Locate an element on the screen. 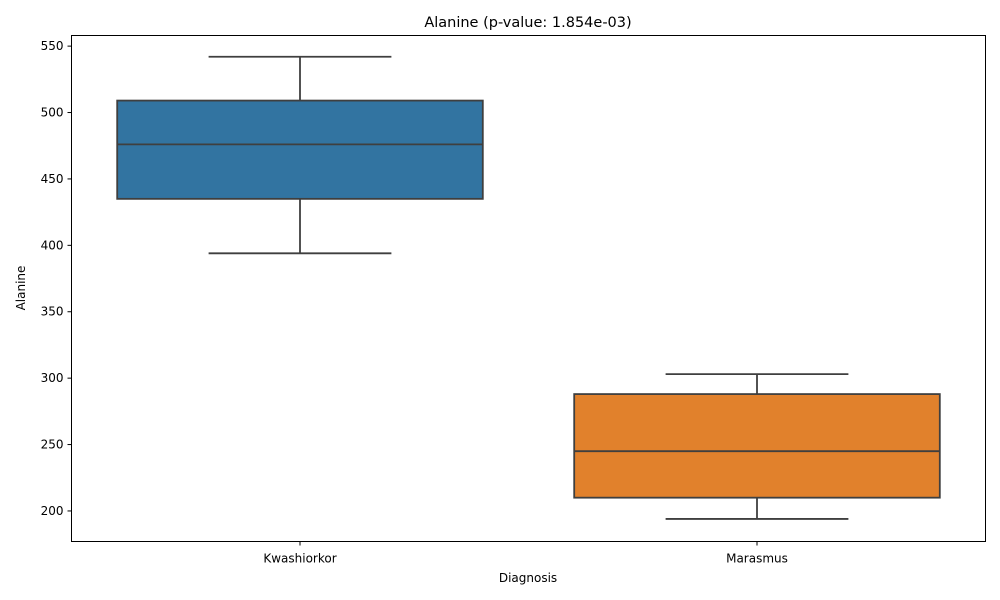 The width and height of the screenshot is (1000, 600). y-axis-label: Alanine is located at coordinates (21, 288).